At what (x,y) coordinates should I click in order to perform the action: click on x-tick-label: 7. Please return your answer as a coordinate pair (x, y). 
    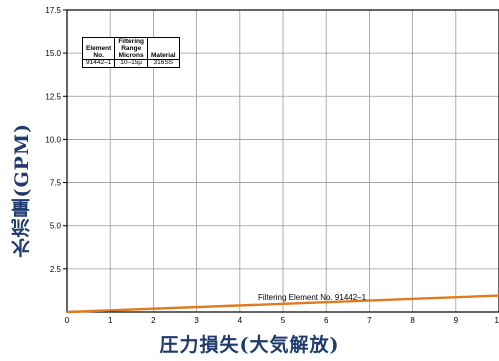
    Looking at the image, I should click on (369, 320).